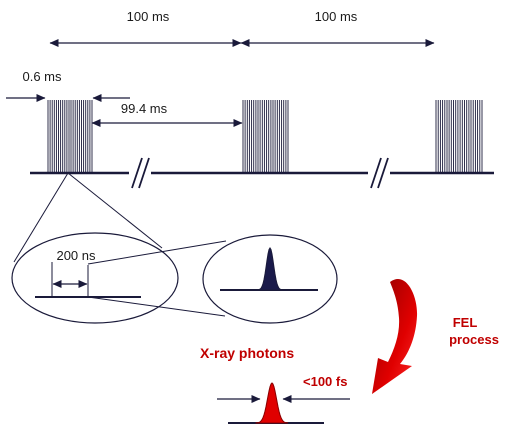 The width and height of the screenshot is (524, 446). I want to click on period-arrows: 100 ms 100 ms, so click(242, 28).